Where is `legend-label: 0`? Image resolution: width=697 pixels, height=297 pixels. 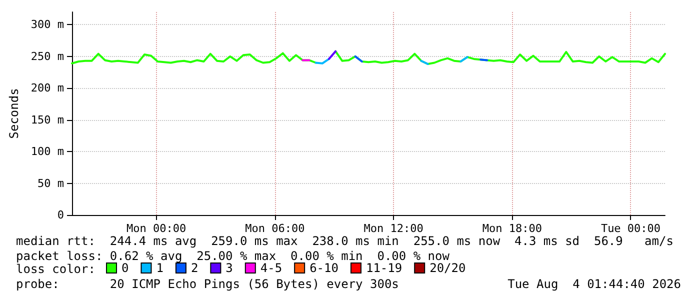 legend-label: 0 is located at coordinates (125, 268).